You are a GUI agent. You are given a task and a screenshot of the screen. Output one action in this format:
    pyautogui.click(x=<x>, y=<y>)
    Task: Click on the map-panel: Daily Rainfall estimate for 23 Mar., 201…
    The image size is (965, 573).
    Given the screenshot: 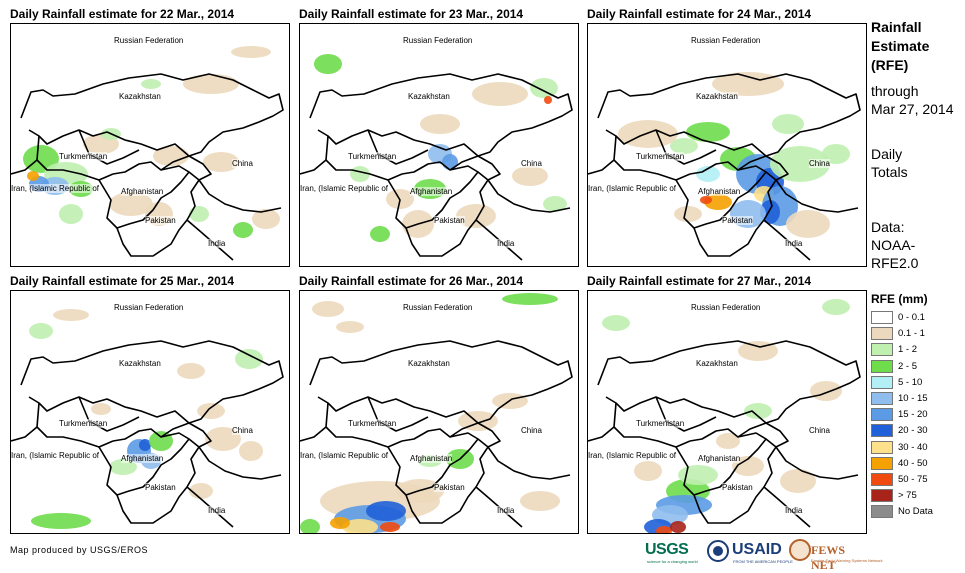 What is the action you would take?
    pyautogui.click(x=439, y=138)
    